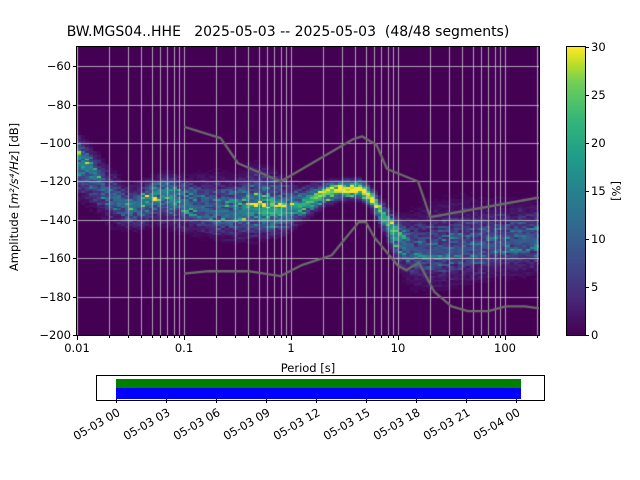 The height and width of the screenshot is (480, 640). Describe the element at coordinates (55, 143) in the screenshot. I see `y-tick-label: −100` at that location.